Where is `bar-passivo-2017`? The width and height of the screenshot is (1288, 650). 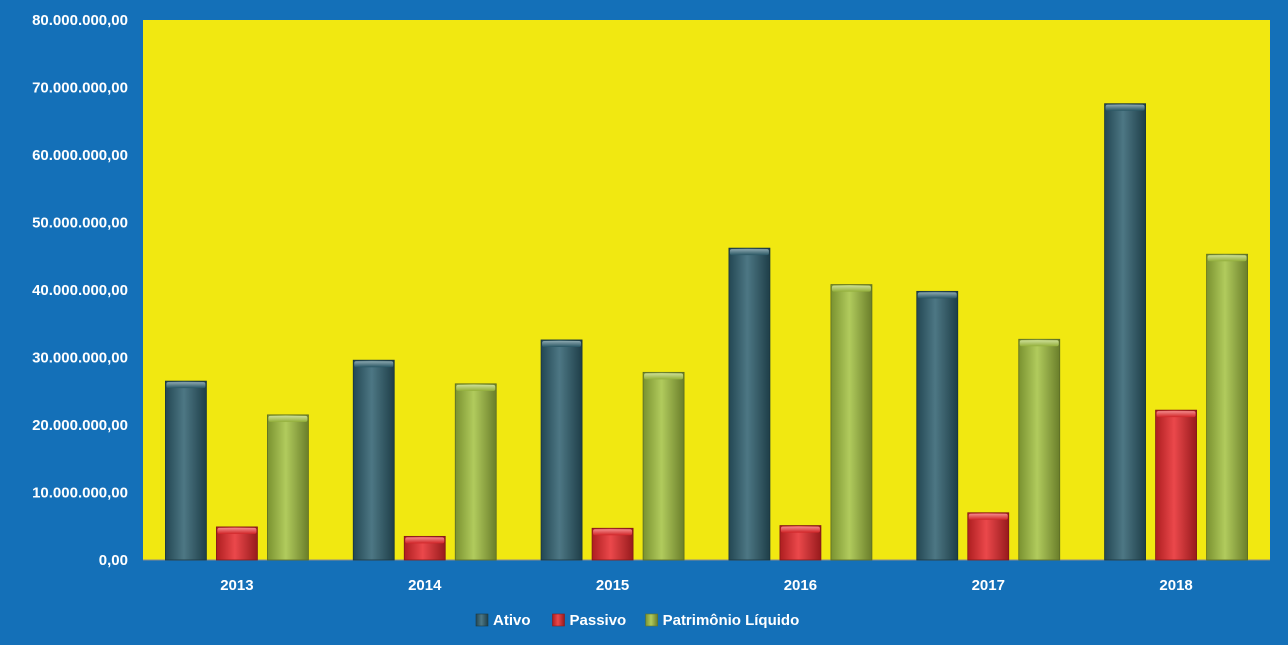 bar-passivo-2017 is located at coordinates (988, 536).